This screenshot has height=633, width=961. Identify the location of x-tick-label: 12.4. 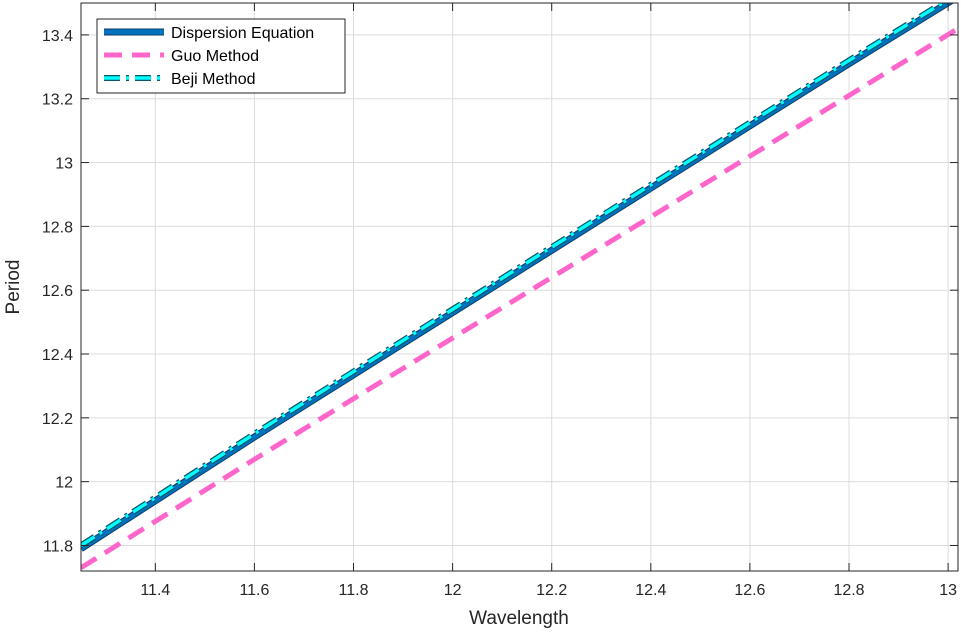
(650, 590).